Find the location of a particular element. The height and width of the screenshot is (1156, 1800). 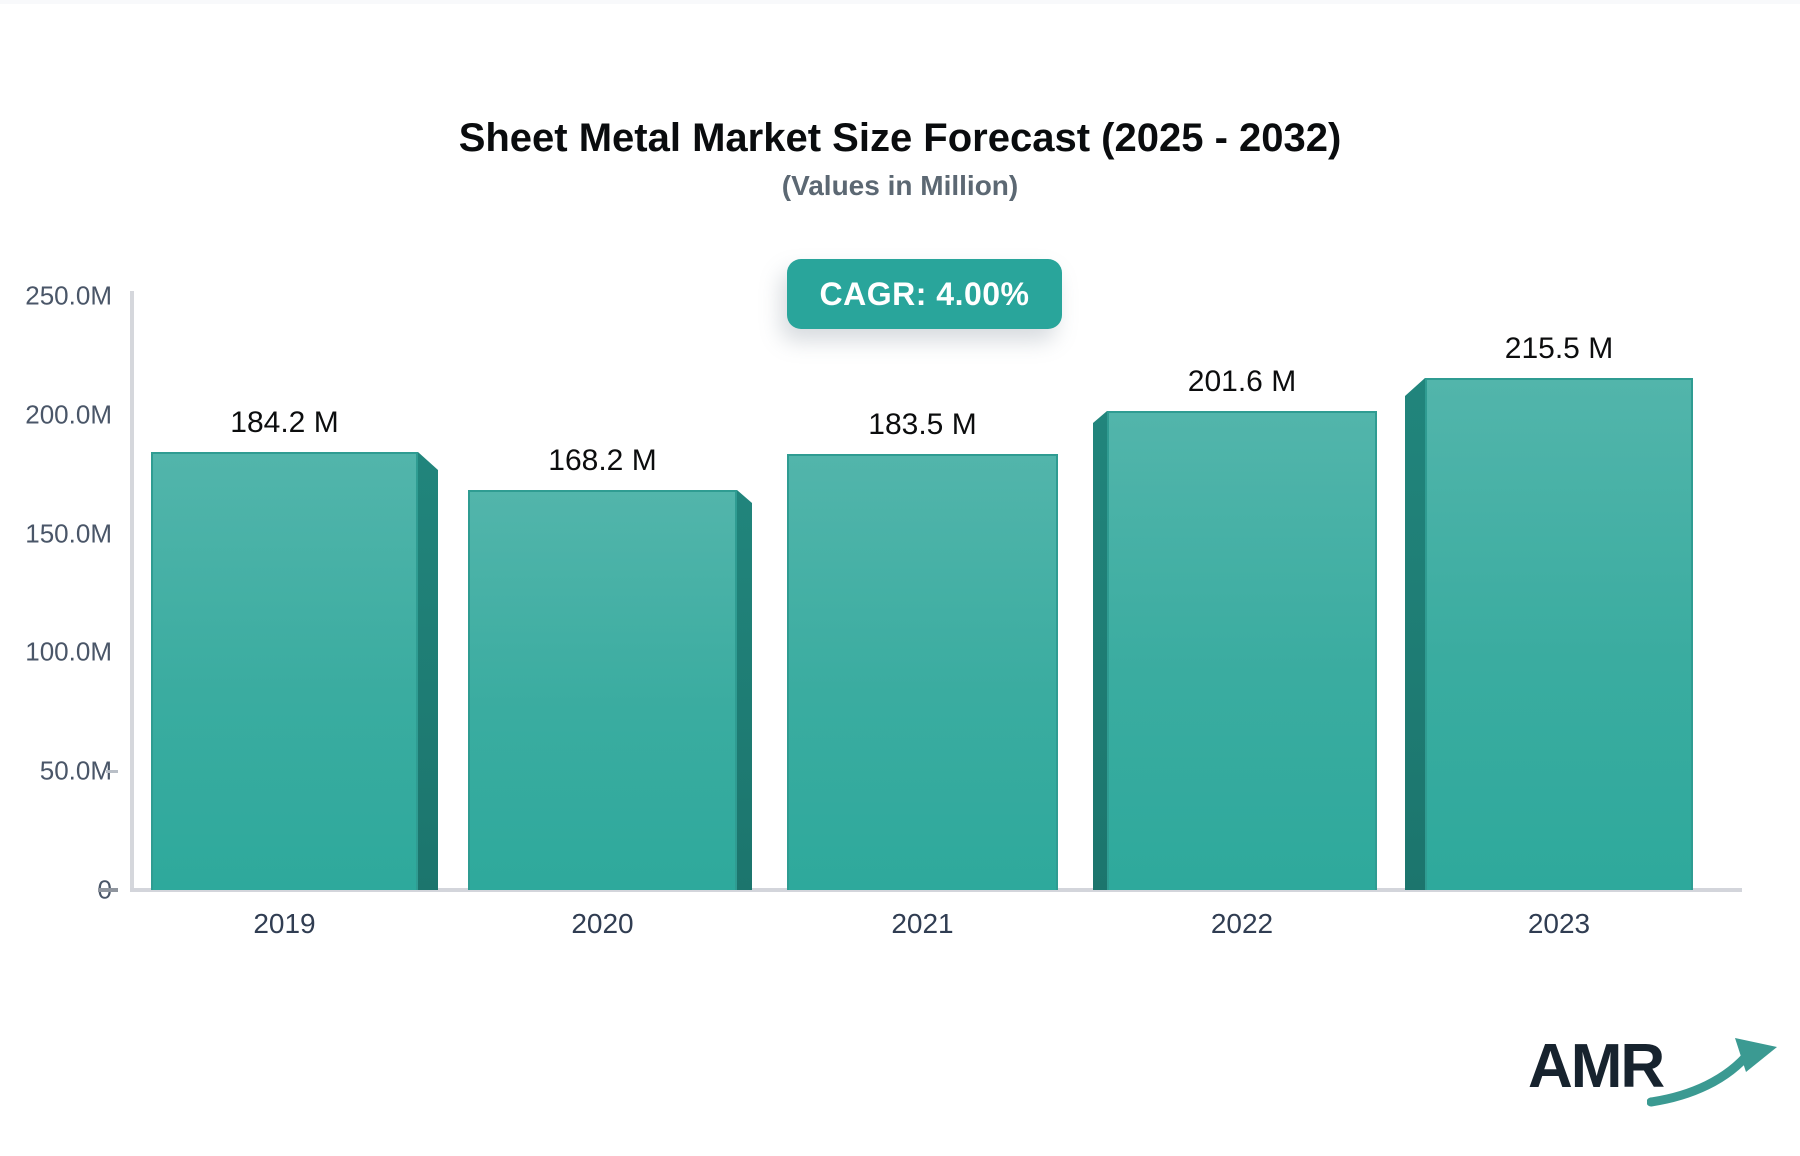

cagr-badge-label: CAGR: 4.00% is located at coordinates (924, 293).